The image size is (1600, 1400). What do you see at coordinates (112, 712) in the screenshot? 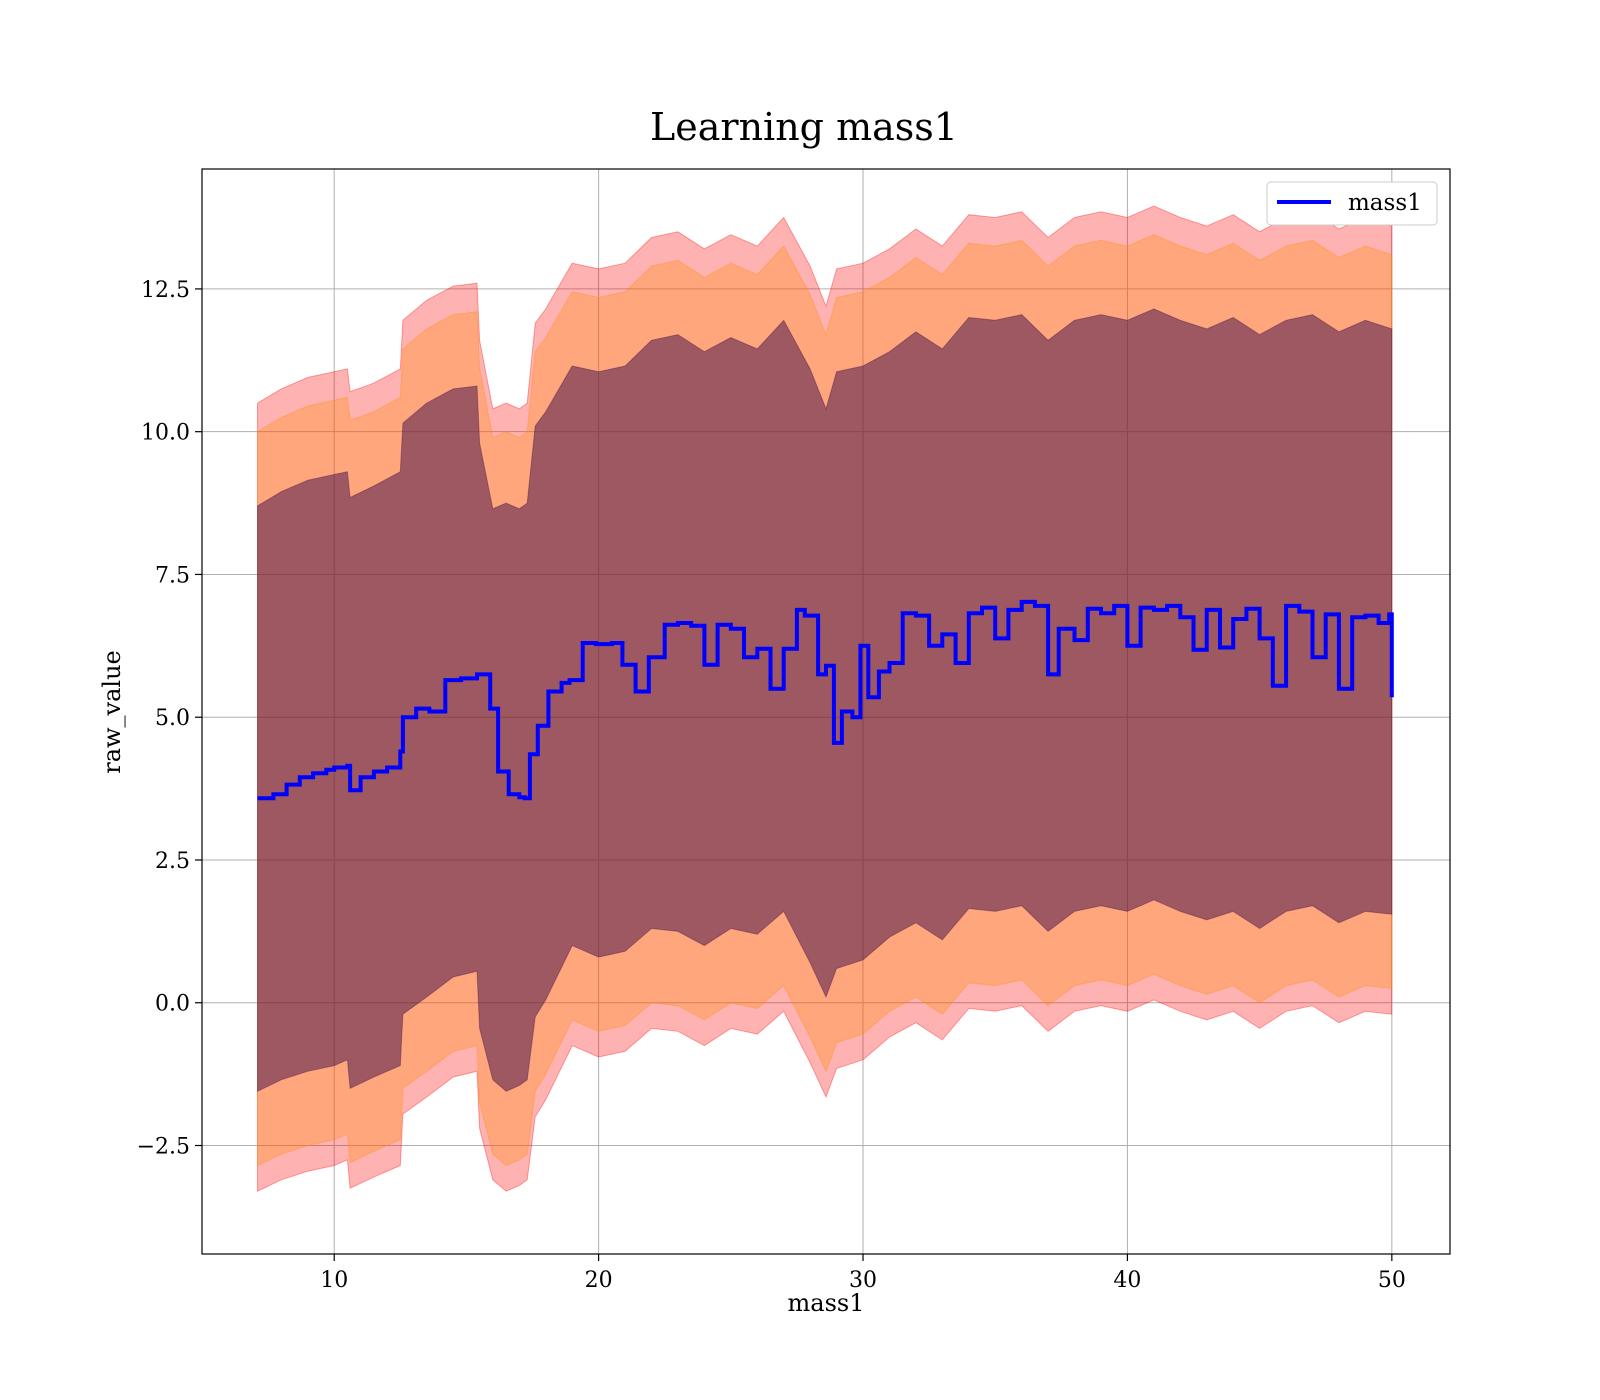
I see `y-axis-label: raw_value` at bounding box center [112, 712].